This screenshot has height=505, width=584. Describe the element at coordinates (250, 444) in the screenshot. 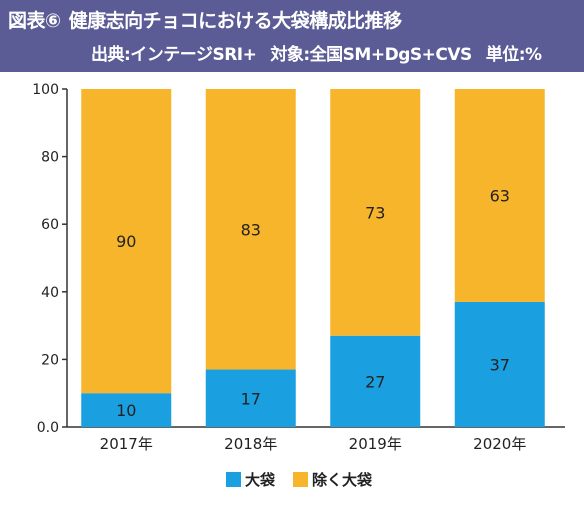

I see `x-tick-label: 2018年` at that location.